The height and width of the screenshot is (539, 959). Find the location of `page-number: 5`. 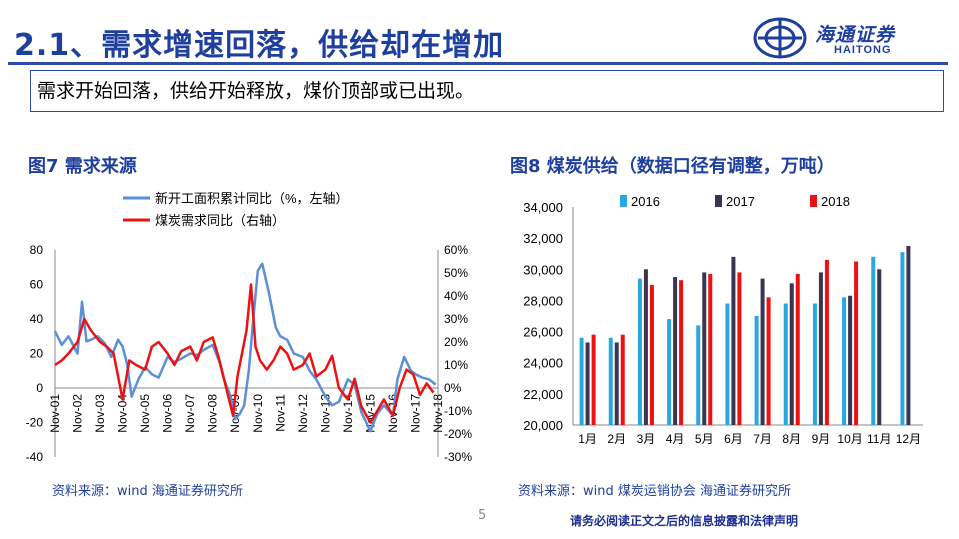

page-number: 5 is located at coordinates (482, 515).